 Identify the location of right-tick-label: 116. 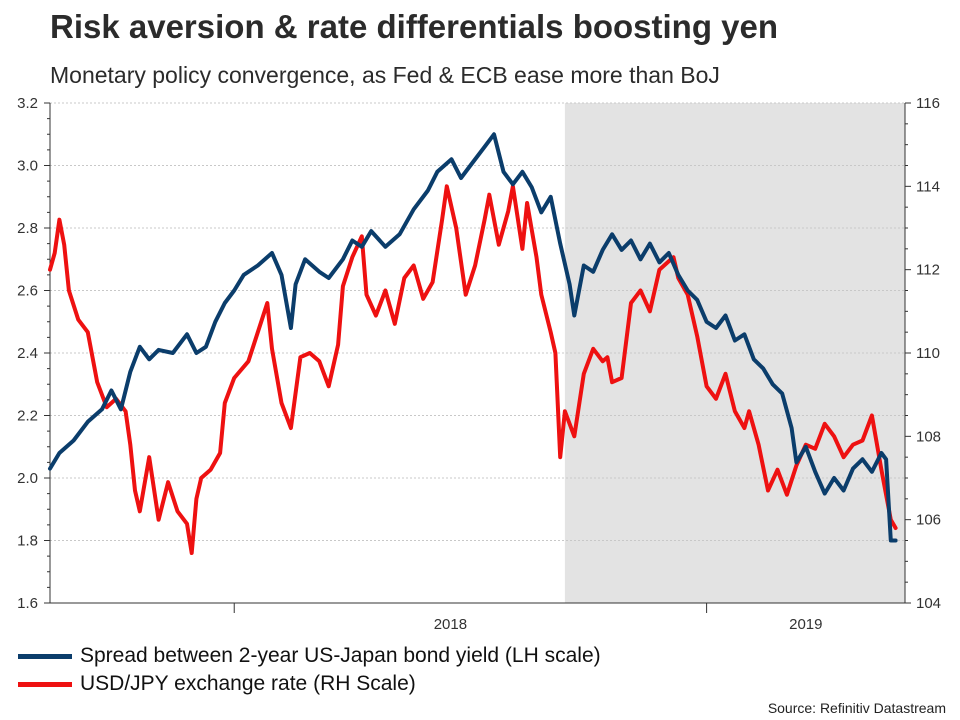
(928, 103).